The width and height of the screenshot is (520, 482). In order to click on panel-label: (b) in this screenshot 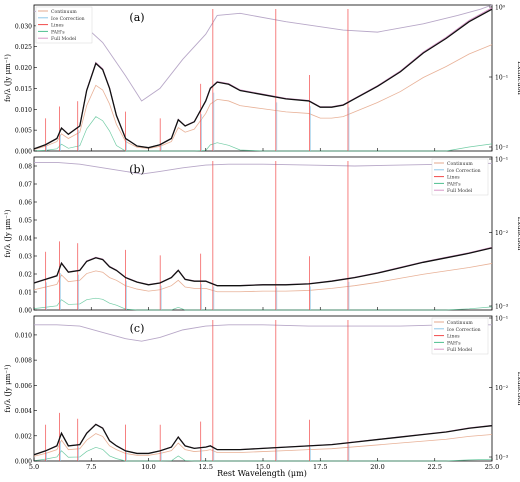, I will do `click(137, 169)`.